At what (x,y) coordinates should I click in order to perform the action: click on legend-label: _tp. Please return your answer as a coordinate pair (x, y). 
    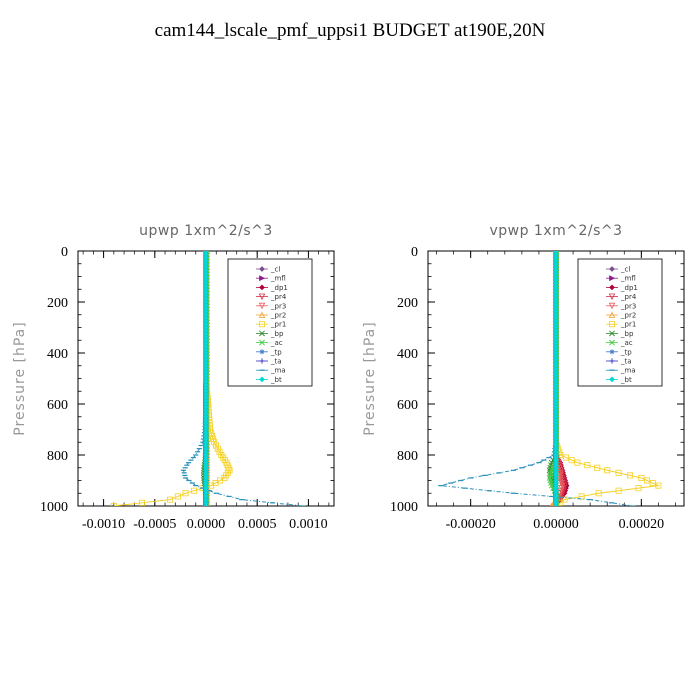
    Looking at the image, I should click on (276, 352).